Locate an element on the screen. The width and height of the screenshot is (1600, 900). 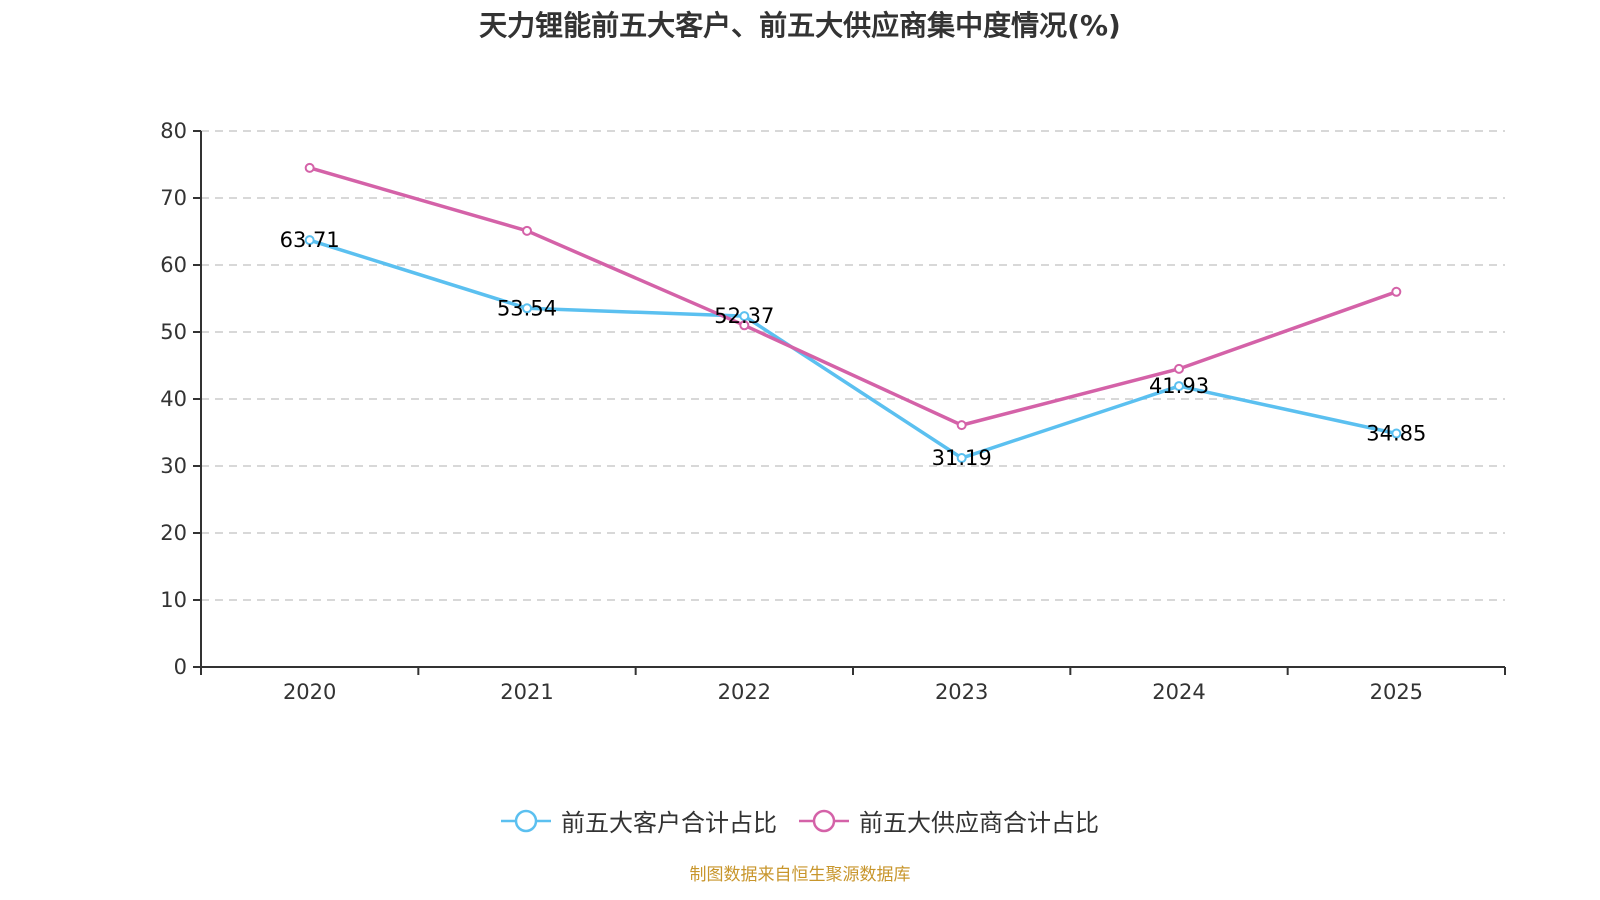
y-tick-label: 20 is located at coordinates (173, 533).